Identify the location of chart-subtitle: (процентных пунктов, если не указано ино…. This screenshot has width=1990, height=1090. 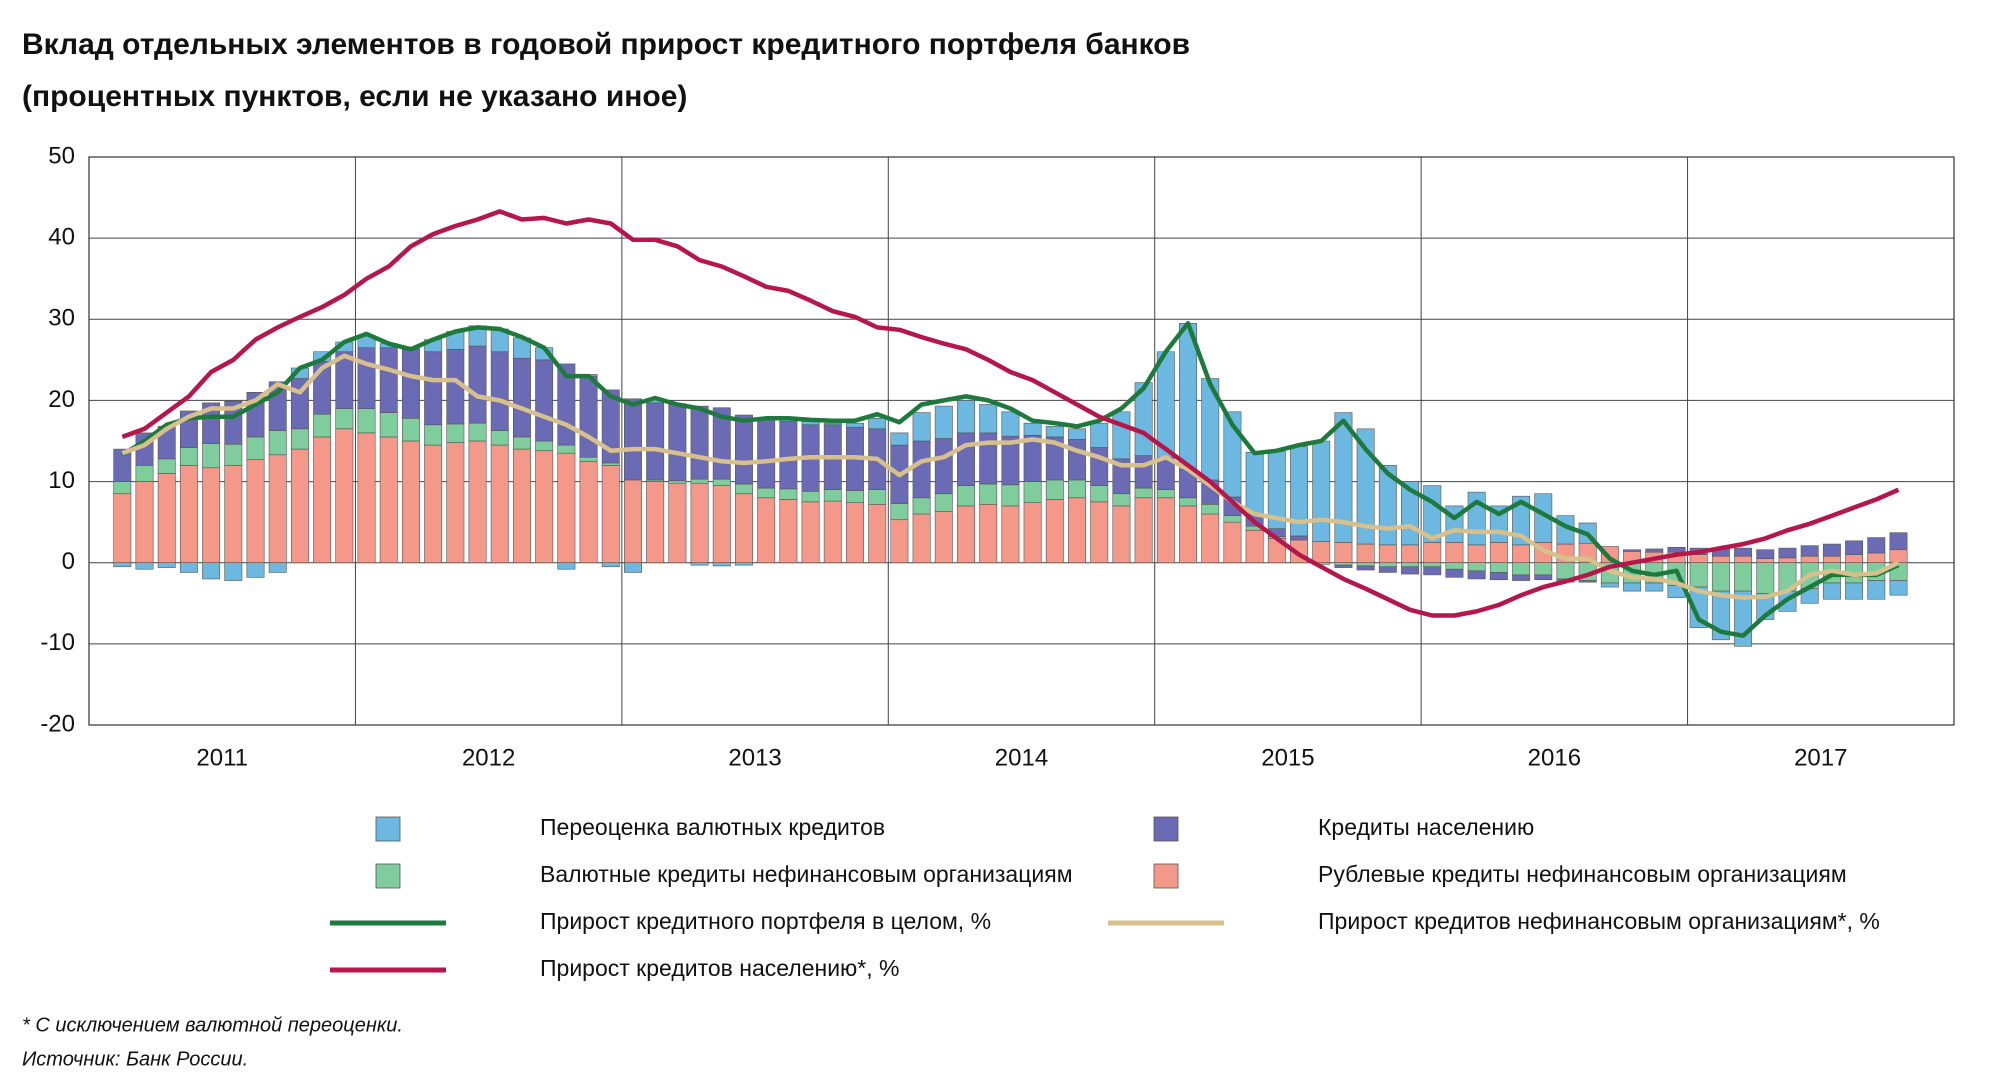
(354, 96).